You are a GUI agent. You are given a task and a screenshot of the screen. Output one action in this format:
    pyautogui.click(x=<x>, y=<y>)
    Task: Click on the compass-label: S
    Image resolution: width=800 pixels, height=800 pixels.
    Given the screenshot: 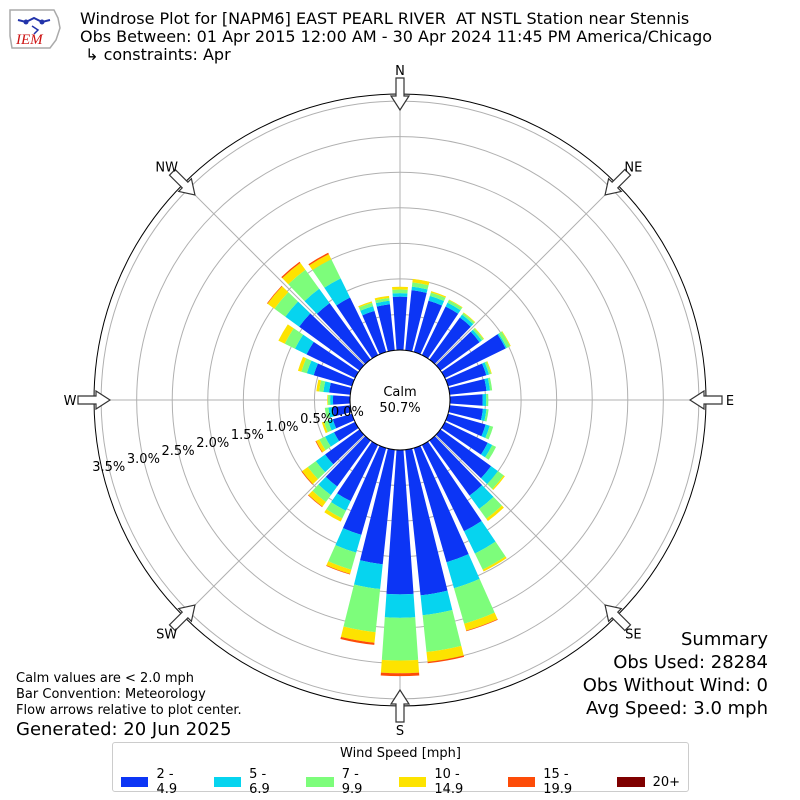 What is the action you would take?
    pyautogui.click(x=400, y=731)
    